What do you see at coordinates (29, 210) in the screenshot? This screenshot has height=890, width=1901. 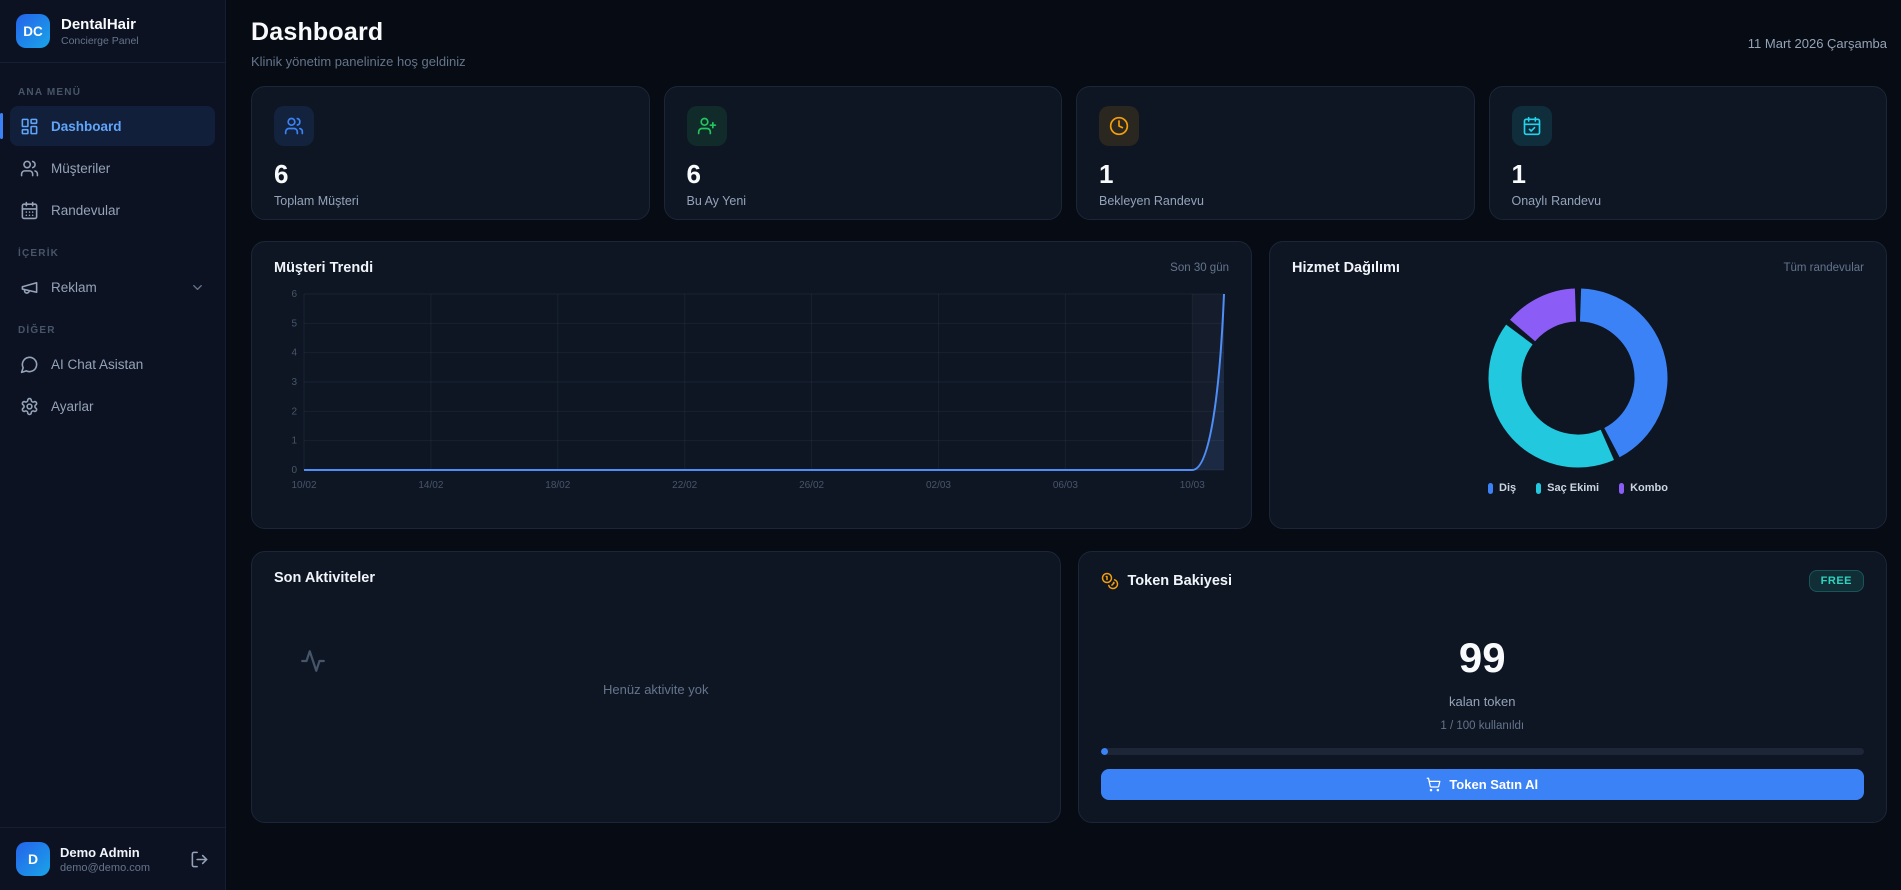 I see `calendar-icon` at bounding box center [29, 210].